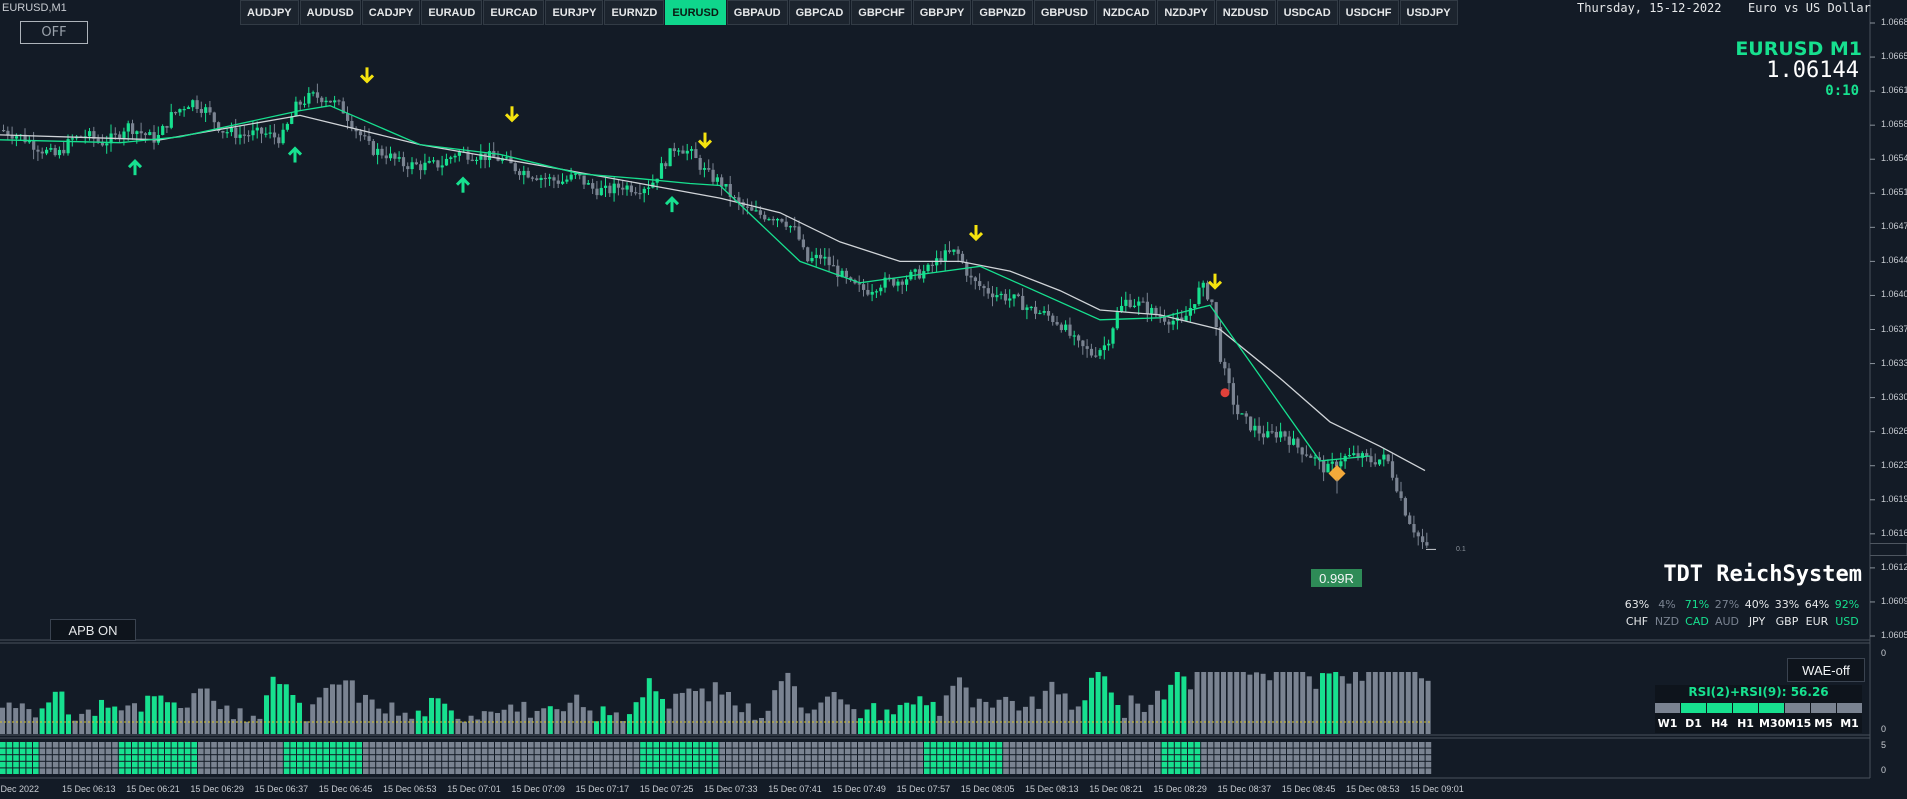 This screenshot has height=799, width=1907. What do you see at coordinates (634, 12) in the screenshot?
I see `symbol-tab-eurnzd: EURNZD` at bounding box center [634, 12].